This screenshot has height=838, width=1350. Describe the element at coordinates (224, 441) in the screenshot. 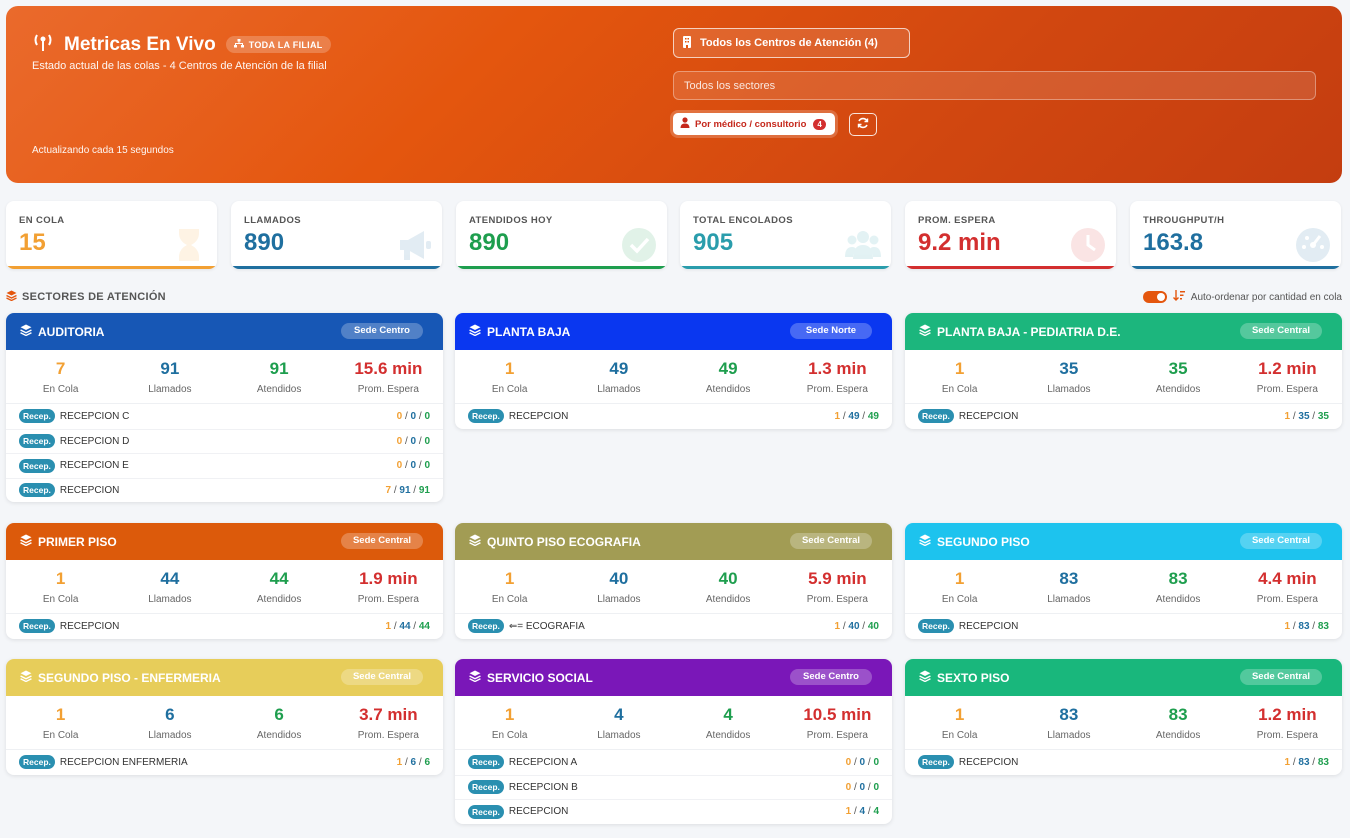

I see `reception-row: Recep. RECEPCION D 0 / 0 / 0` at that location.